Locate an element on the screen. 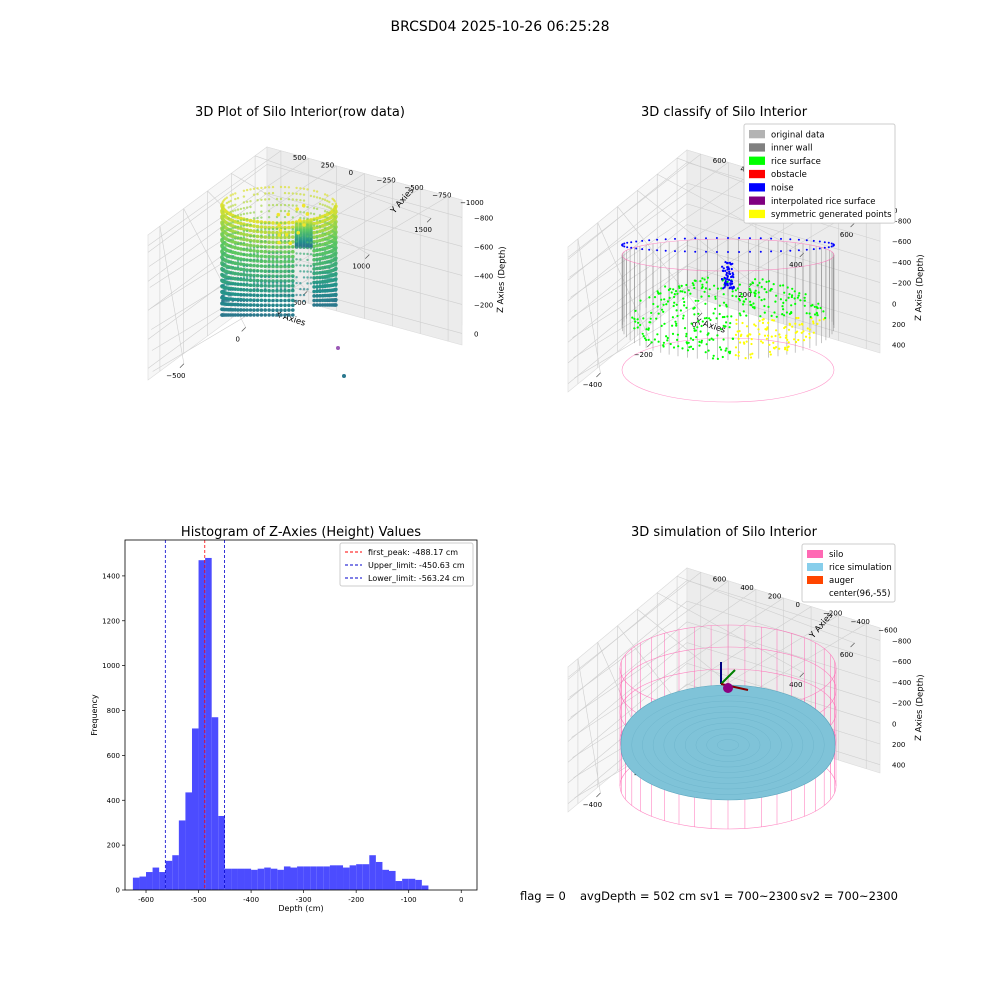 Image resolution: width=1000 pixels, height=1000 pixels. x-tick-label: -100 is located at coordinates (409, 900).